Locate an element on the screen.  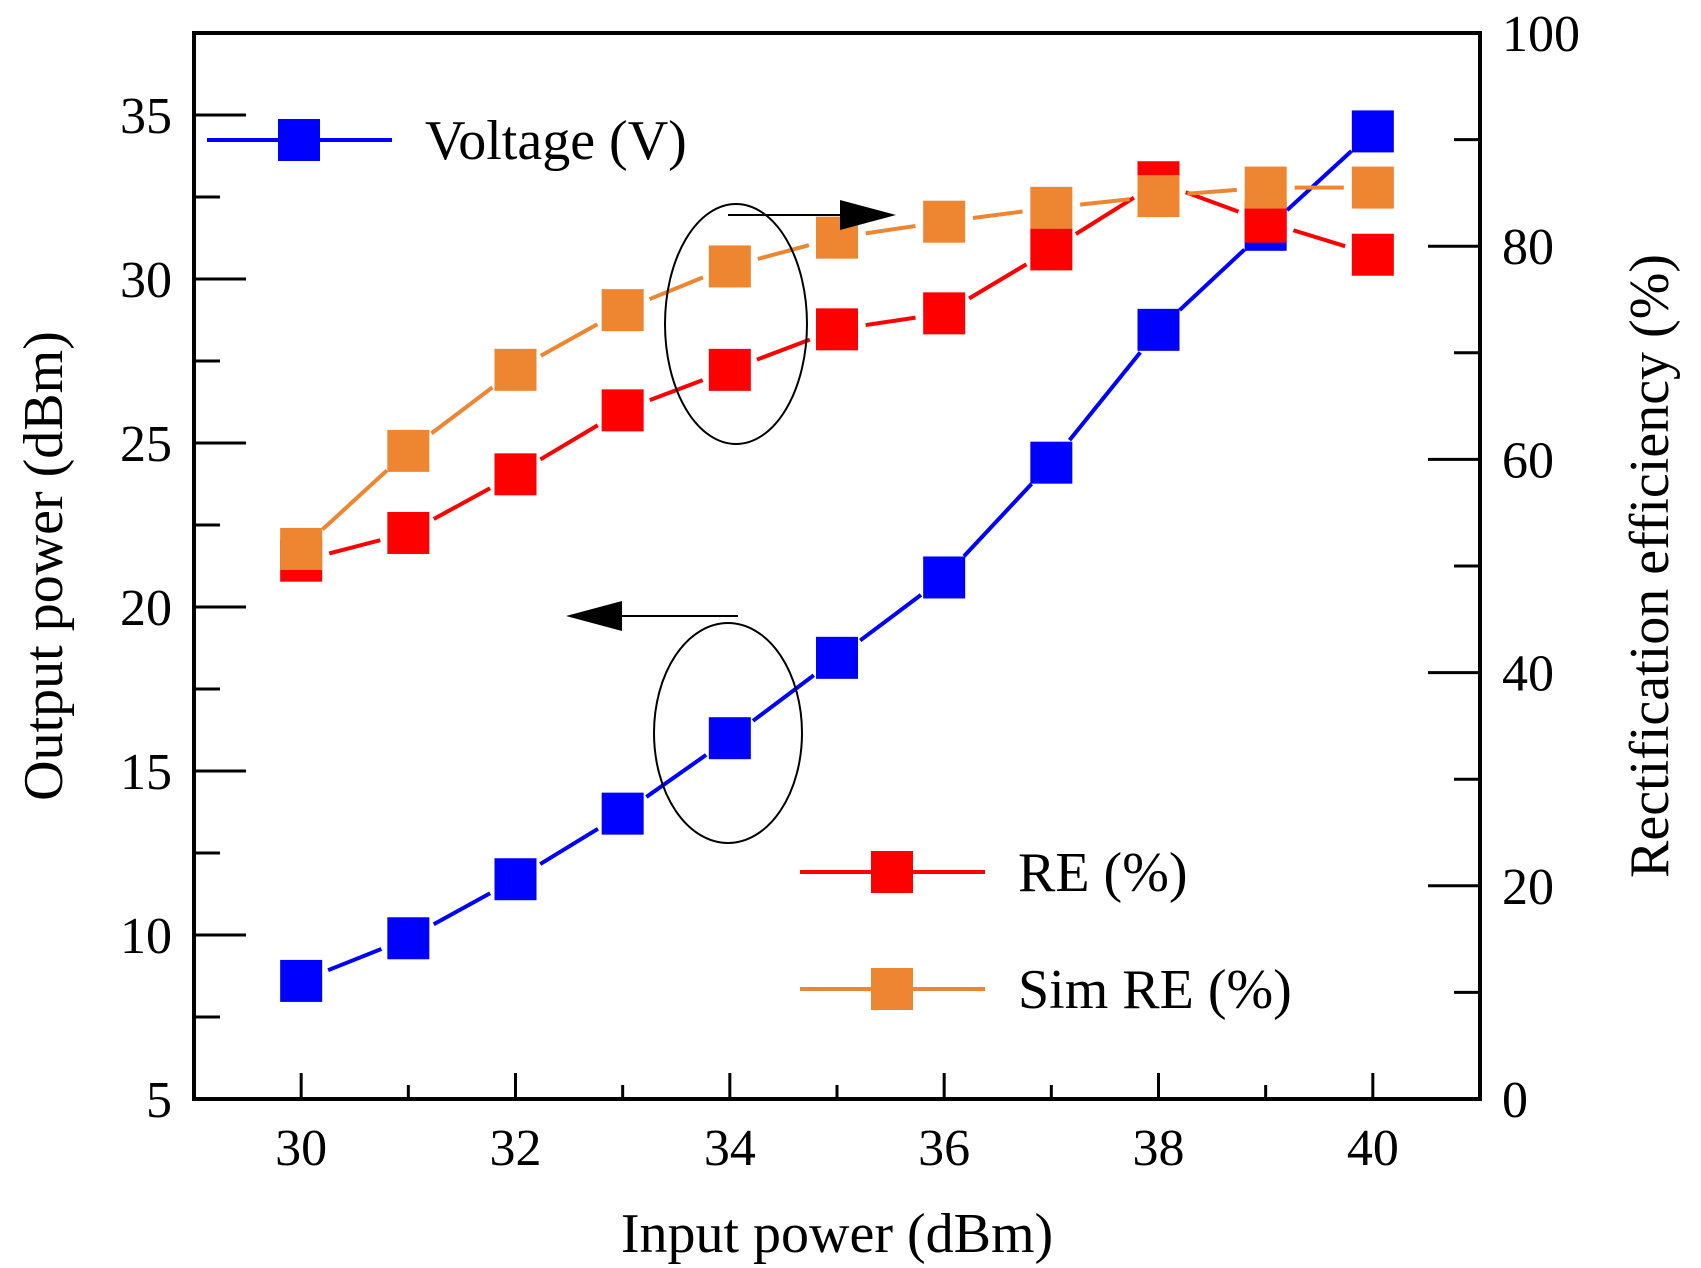
y-right-tick-label: 0 is located at coordinates (1515, 1100).